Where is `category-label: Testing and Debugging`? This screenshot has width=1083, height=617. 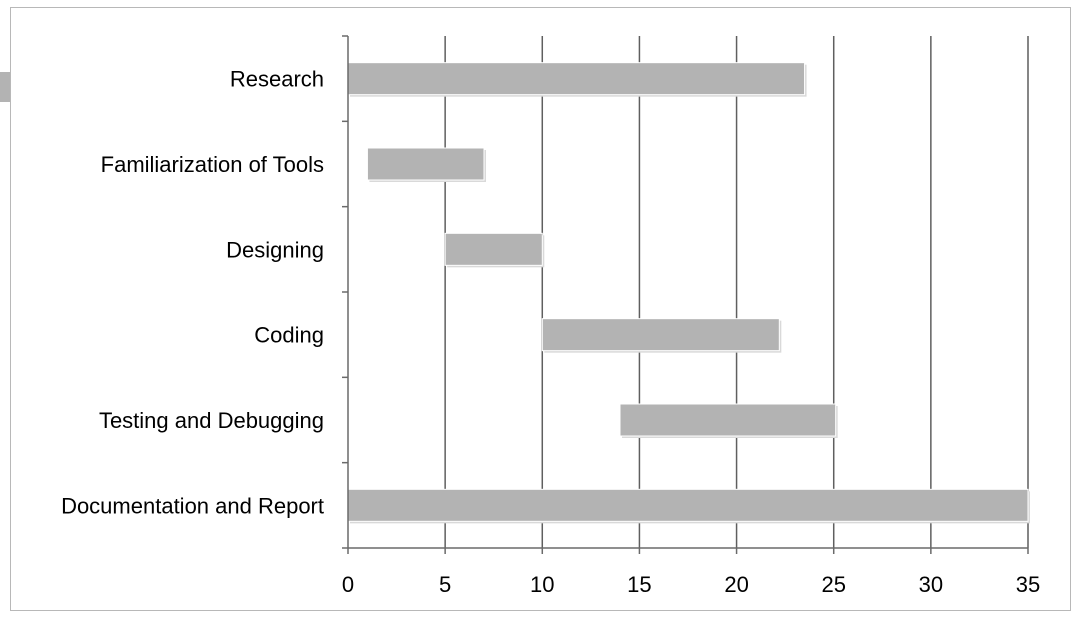 category-label: Testing and Debugging is located at coordinates (211, 420).